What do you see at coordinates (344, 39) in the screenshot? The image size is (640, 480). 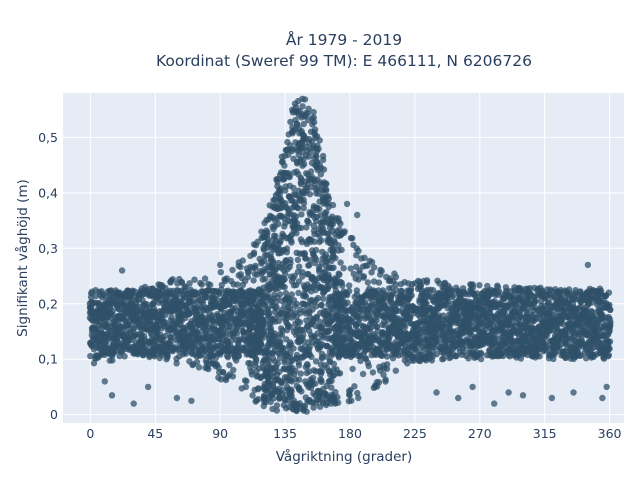 I see `chart-title-line1: År 1979 - 2019` at bounding box center [344, 39].